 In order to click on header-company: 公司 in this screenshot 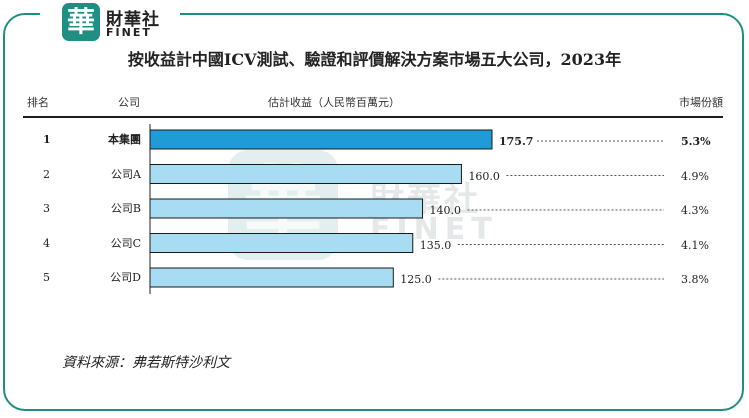, I will do `click(129, 102)`.